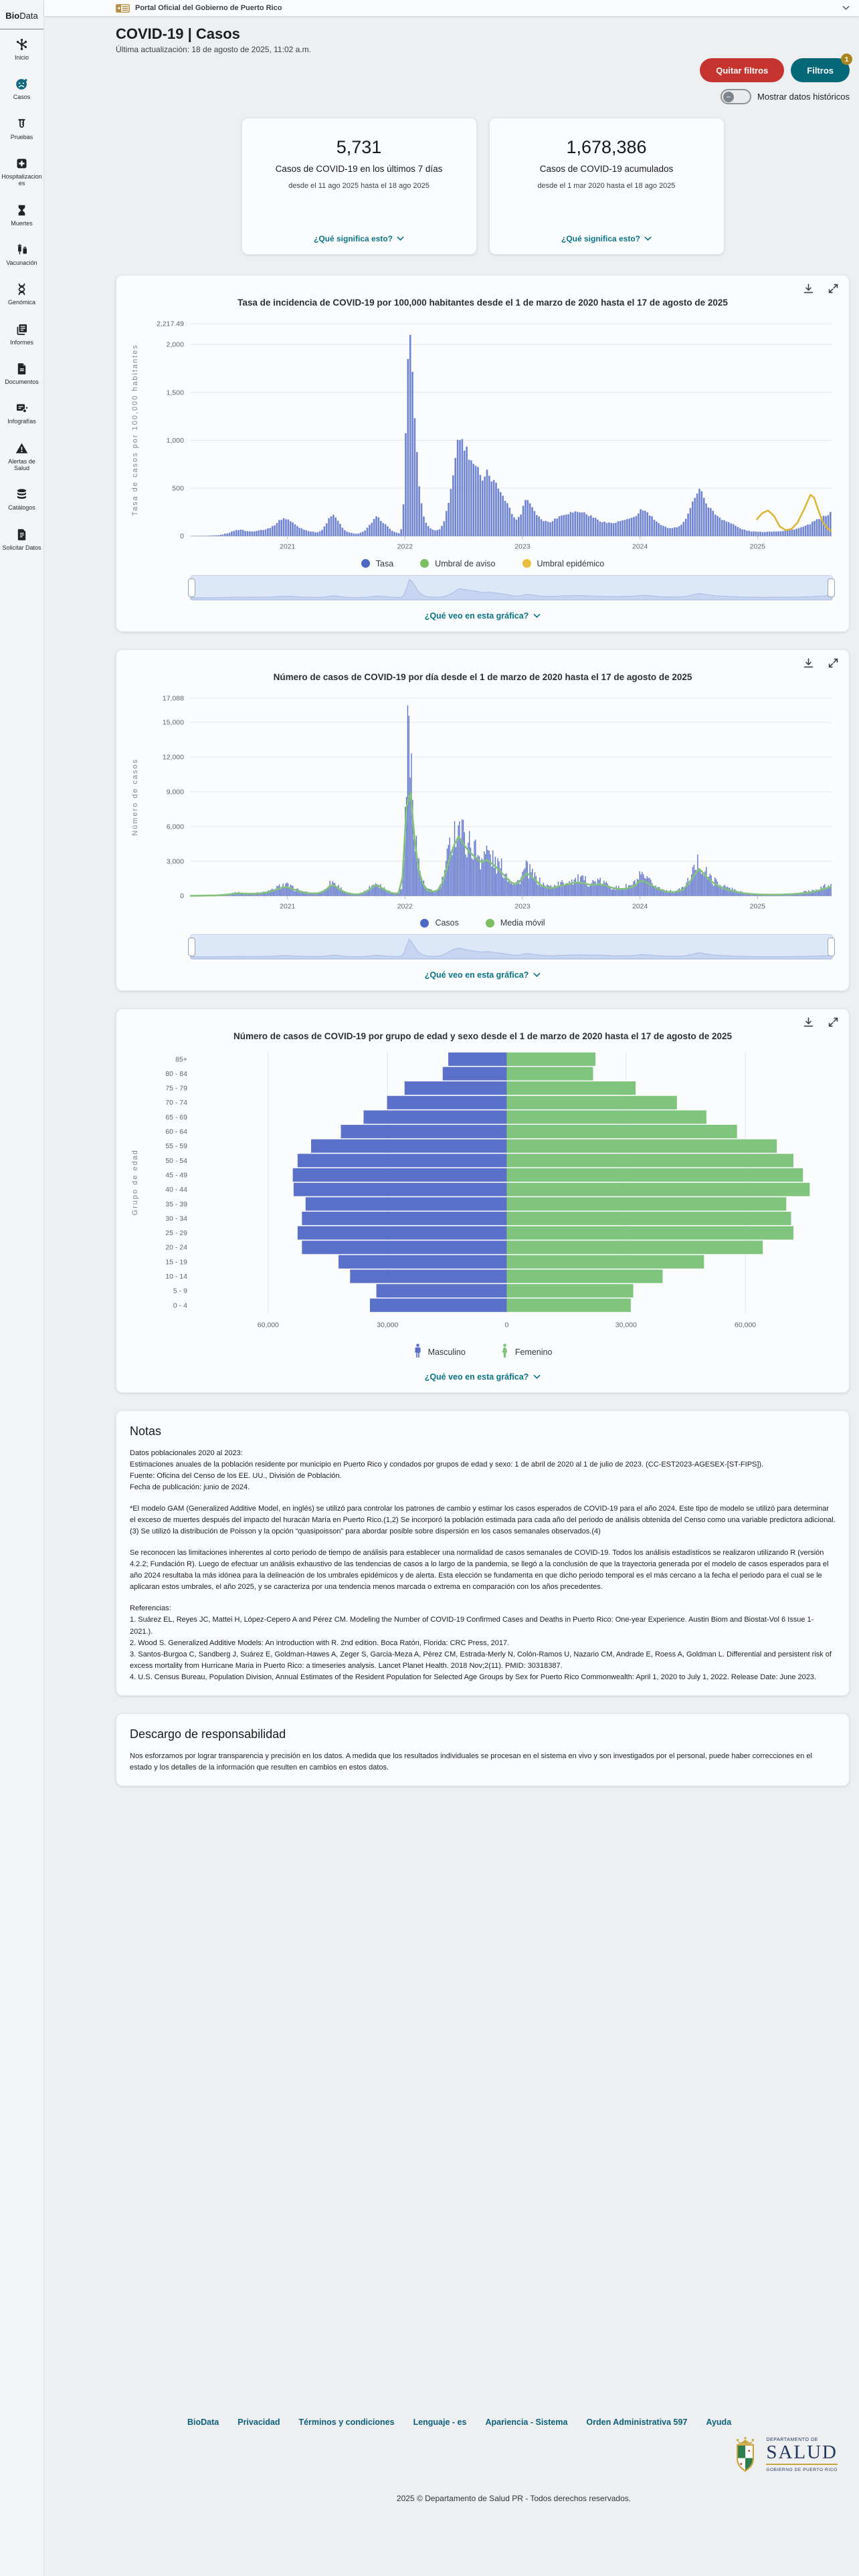 Image resolution: width=859 pixels, height=2576 pixels. What do you see at coordinates (742, 70) in the screenshot?
I see `clear-filters-button: Quitar filtros` at bounding box center [742, 70].